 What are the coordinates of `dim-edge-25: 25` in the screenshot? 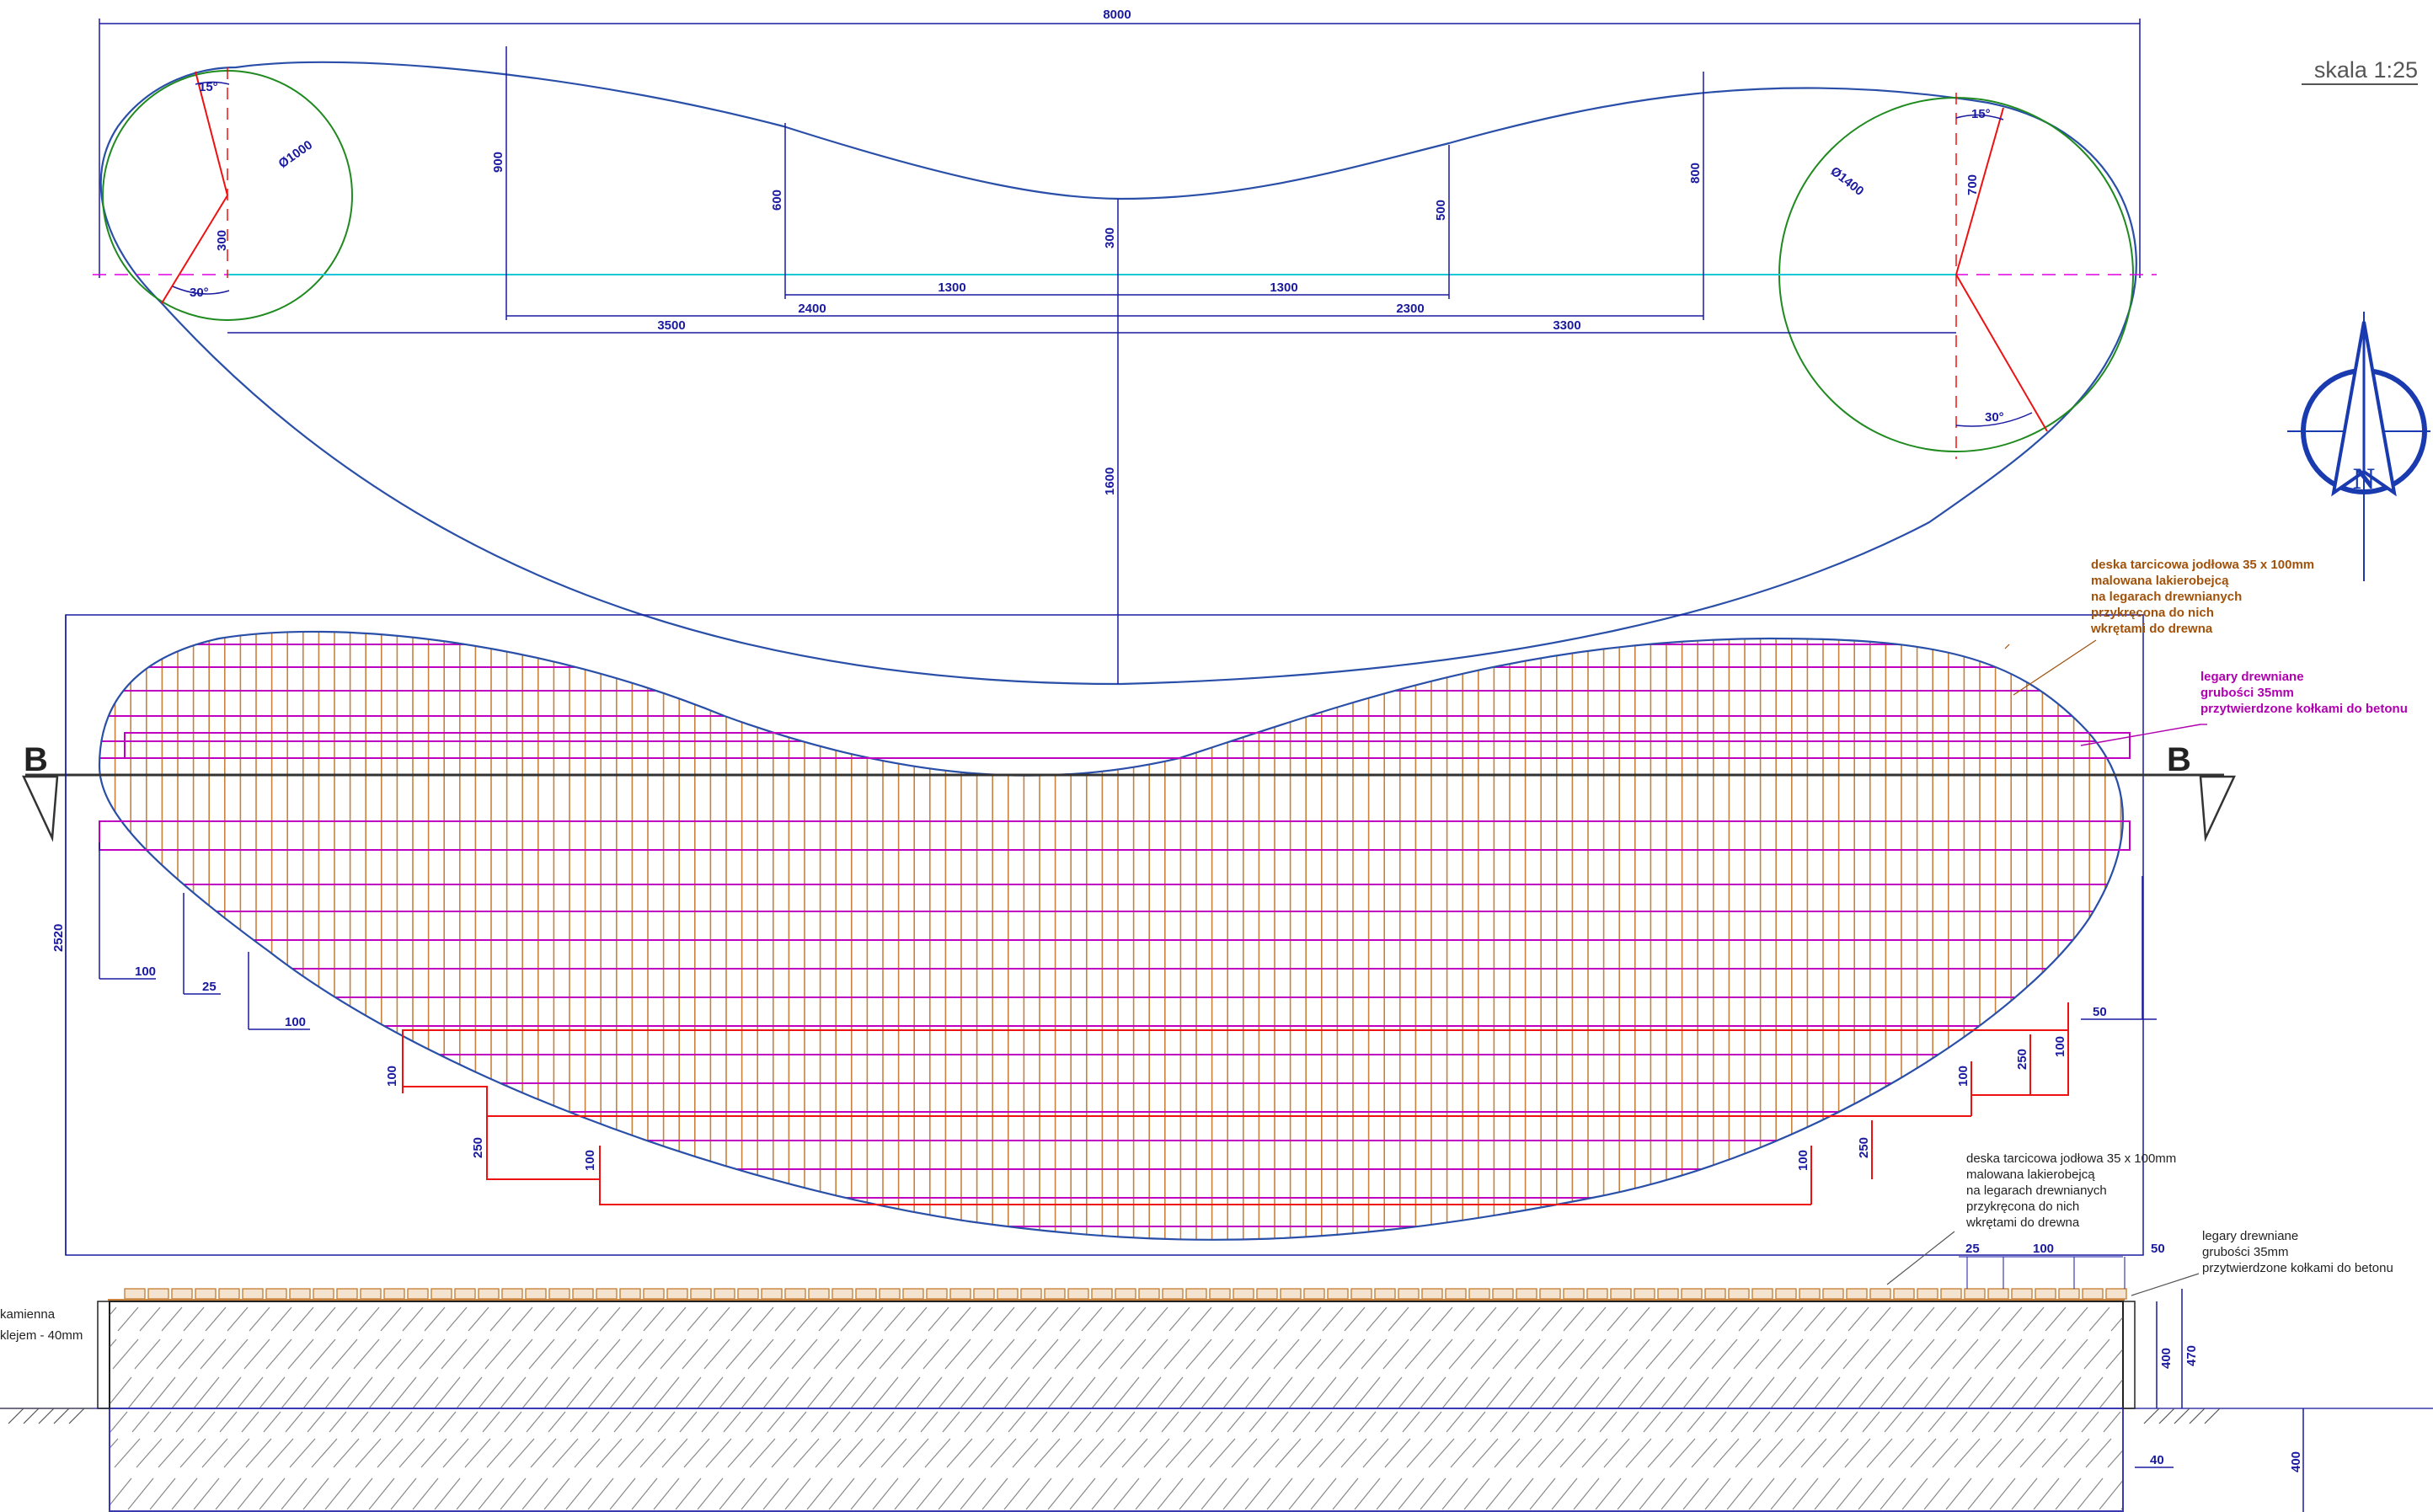 It's located at (209, 987).